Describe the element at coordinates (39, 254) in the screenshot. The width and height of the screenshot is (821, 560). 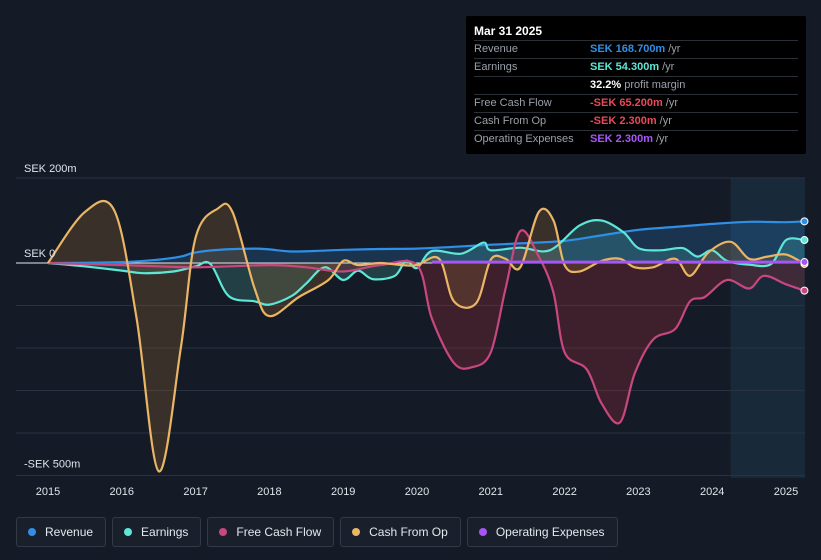
I see `y-tick-label: SEK 0` at that location.